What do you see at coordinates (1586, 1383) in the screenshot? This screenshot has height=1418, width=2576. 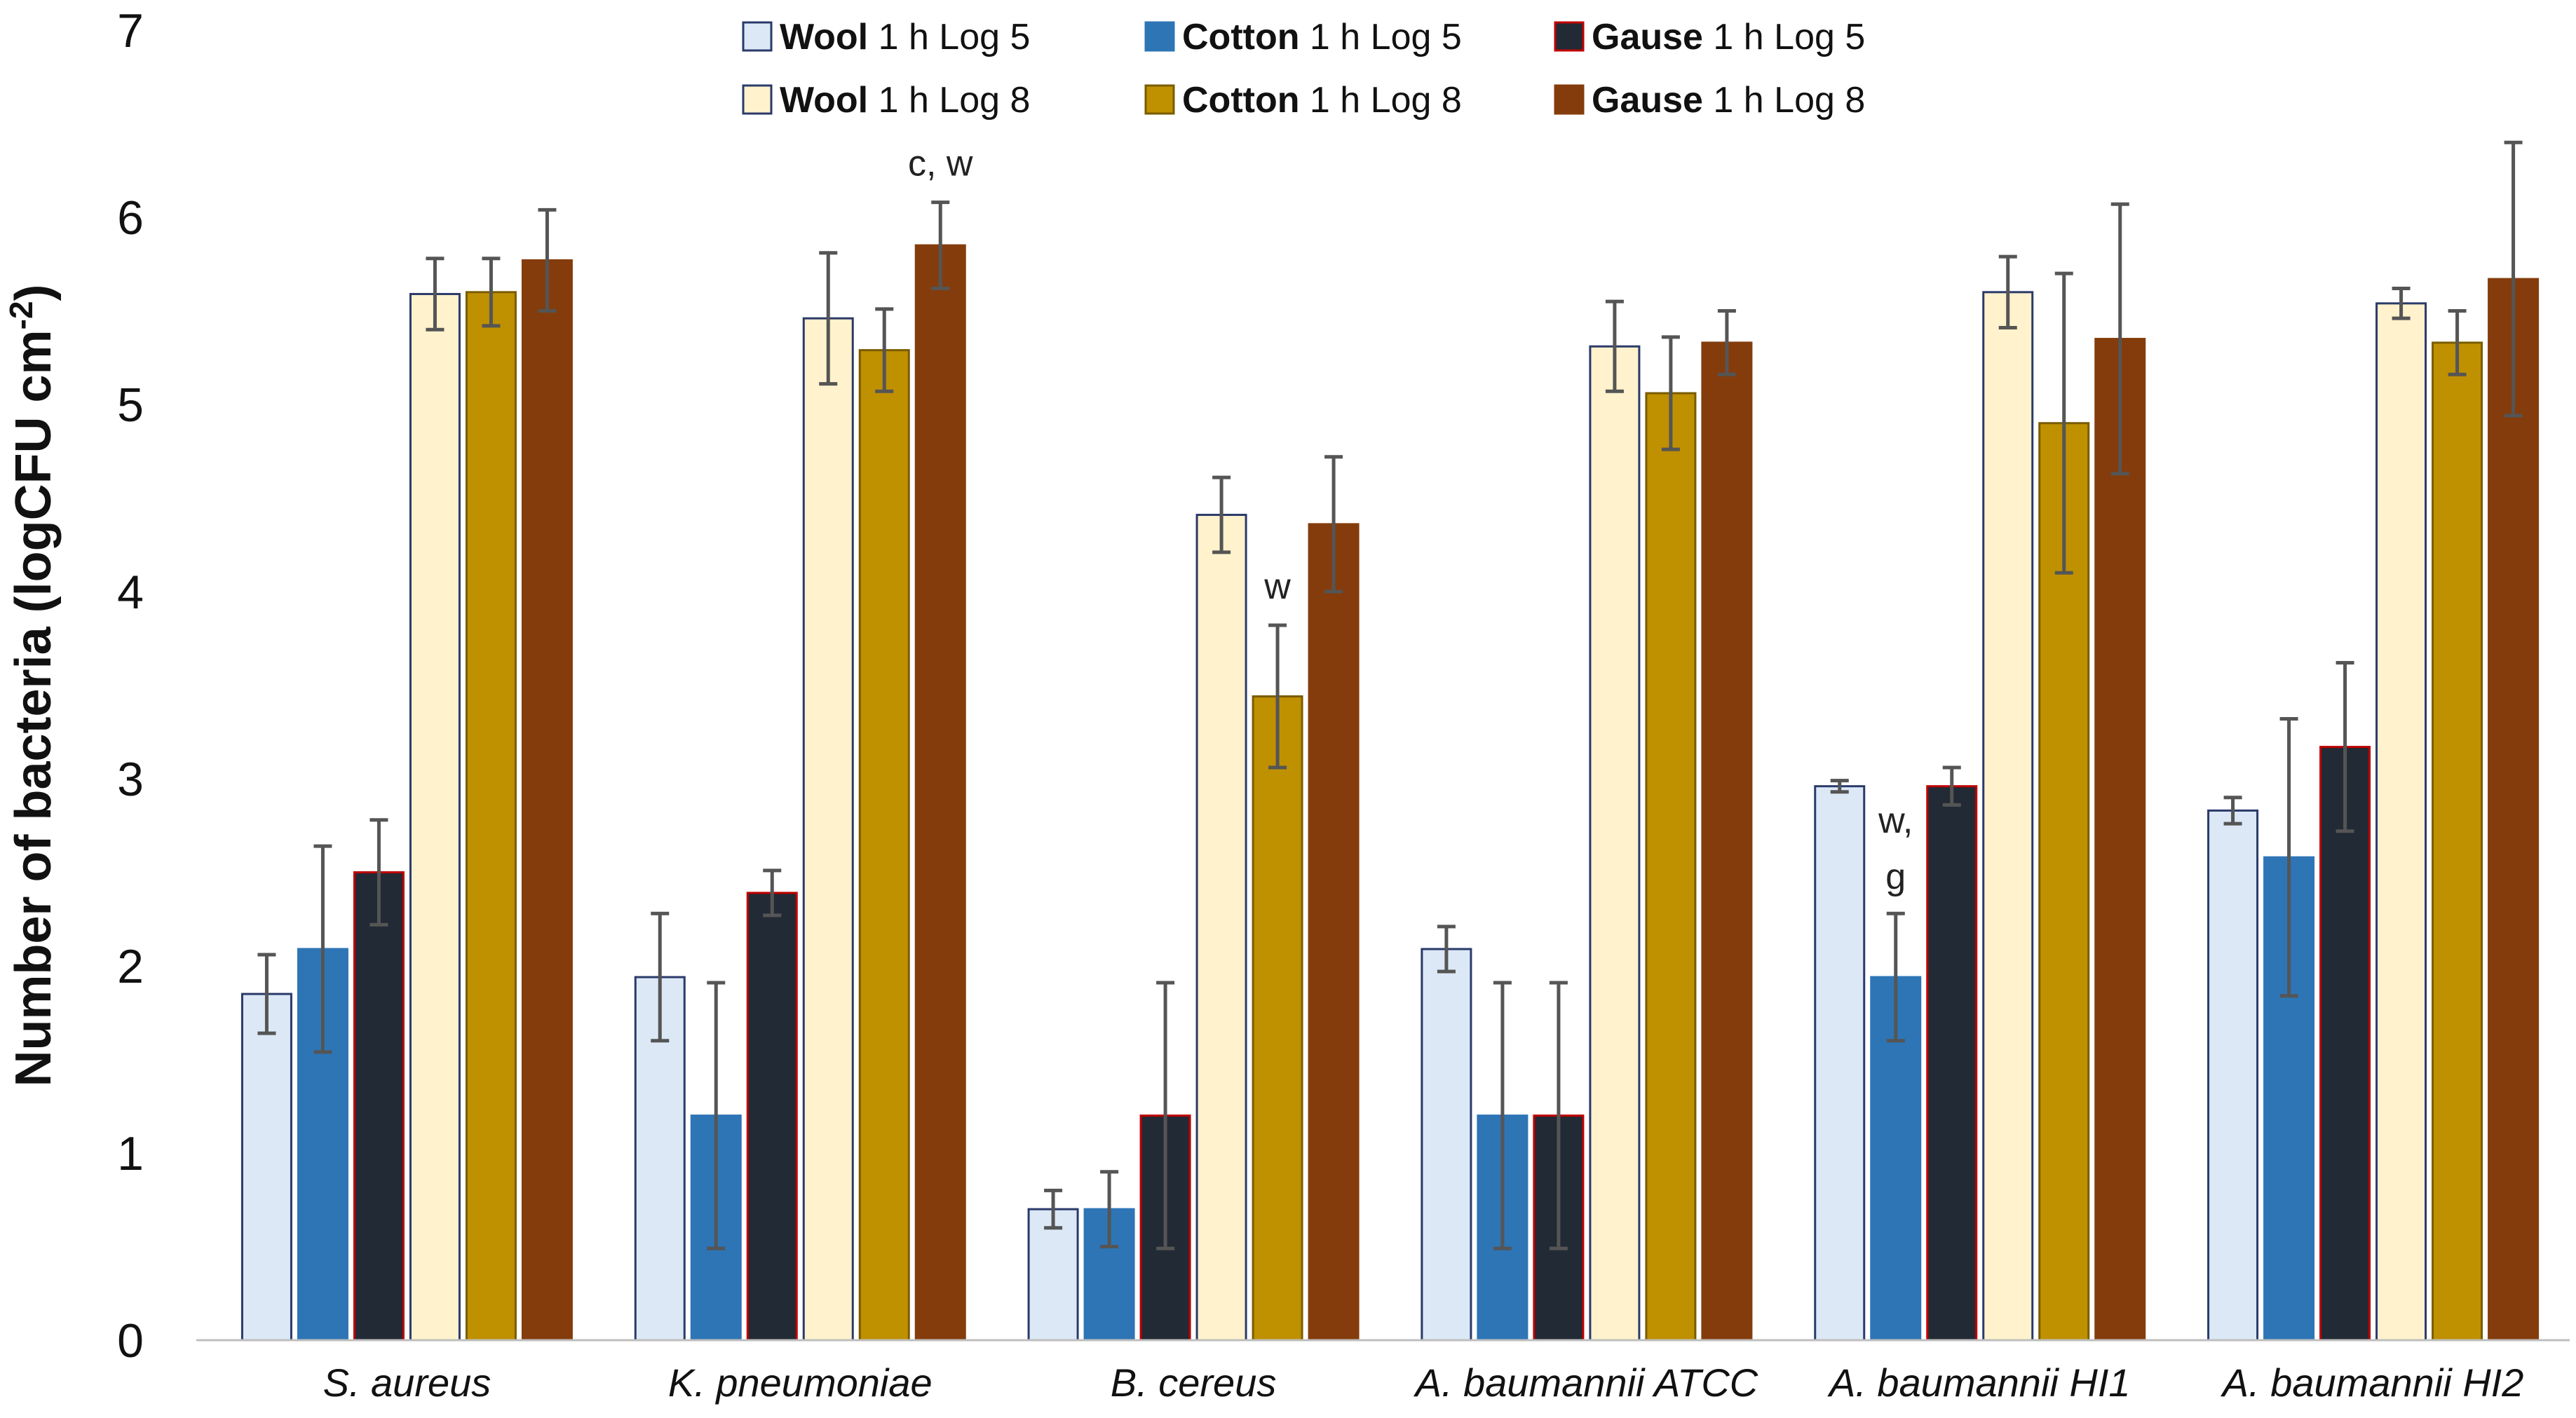 I see `x-category-label: A. baumannii ATCC` at bounding box center [1586, 1383].